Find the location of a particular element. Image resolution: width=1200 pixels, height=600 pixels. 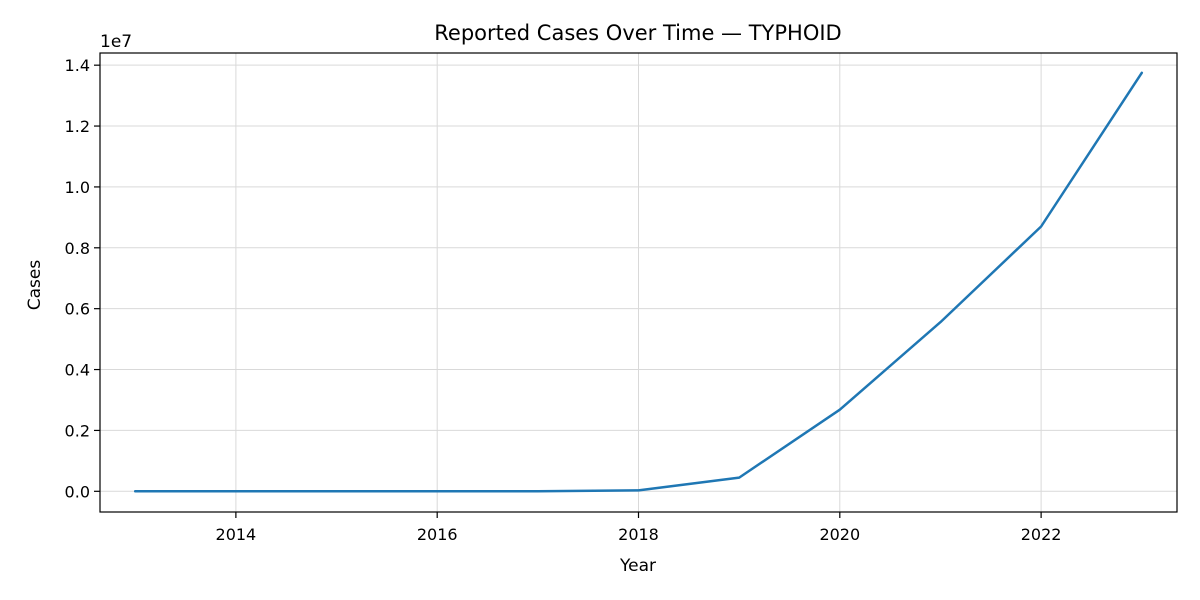

x-tick-label: 2014 is located at coordinates (236, 534).